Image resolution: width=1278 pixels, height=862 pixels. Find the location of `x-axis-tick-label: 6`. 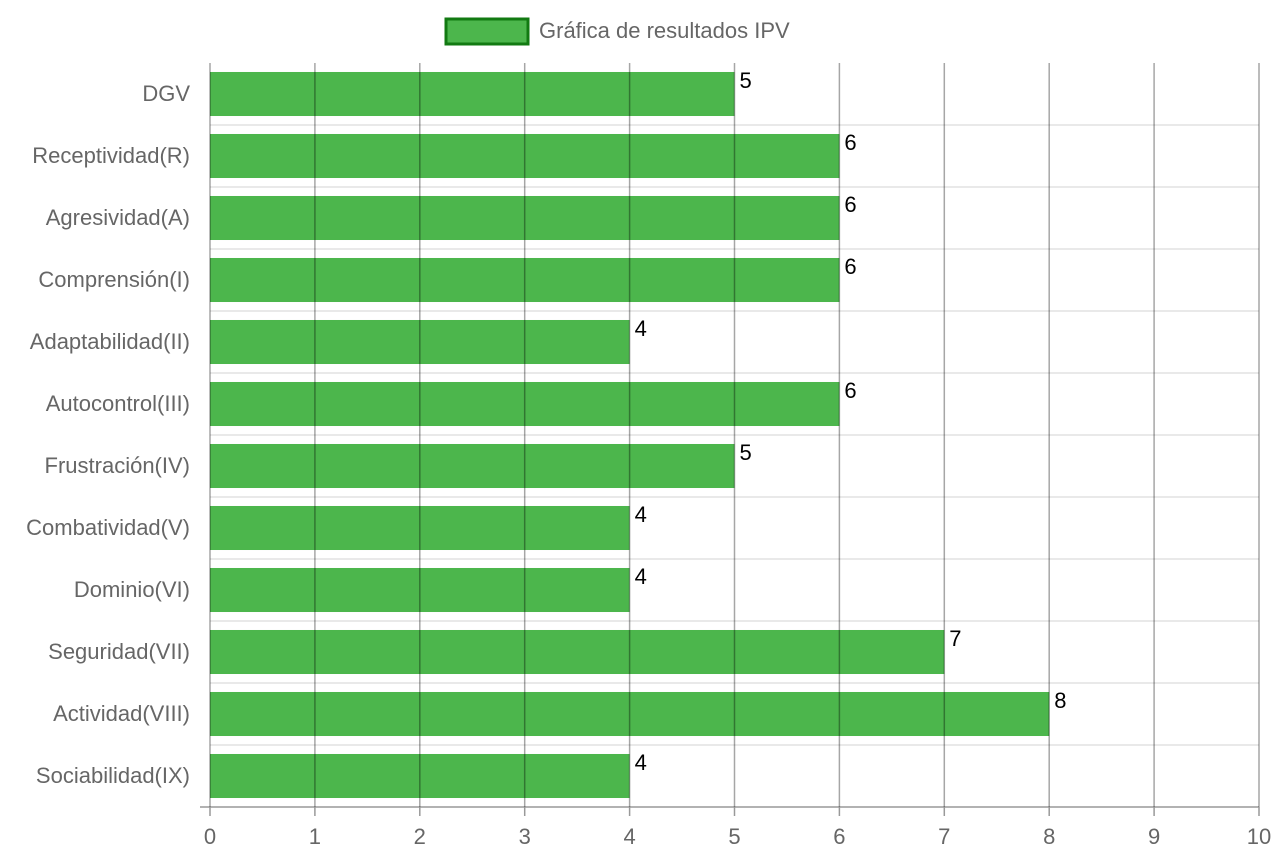

x-axis-tick-label: 6 is located at coordinates (839, 836).